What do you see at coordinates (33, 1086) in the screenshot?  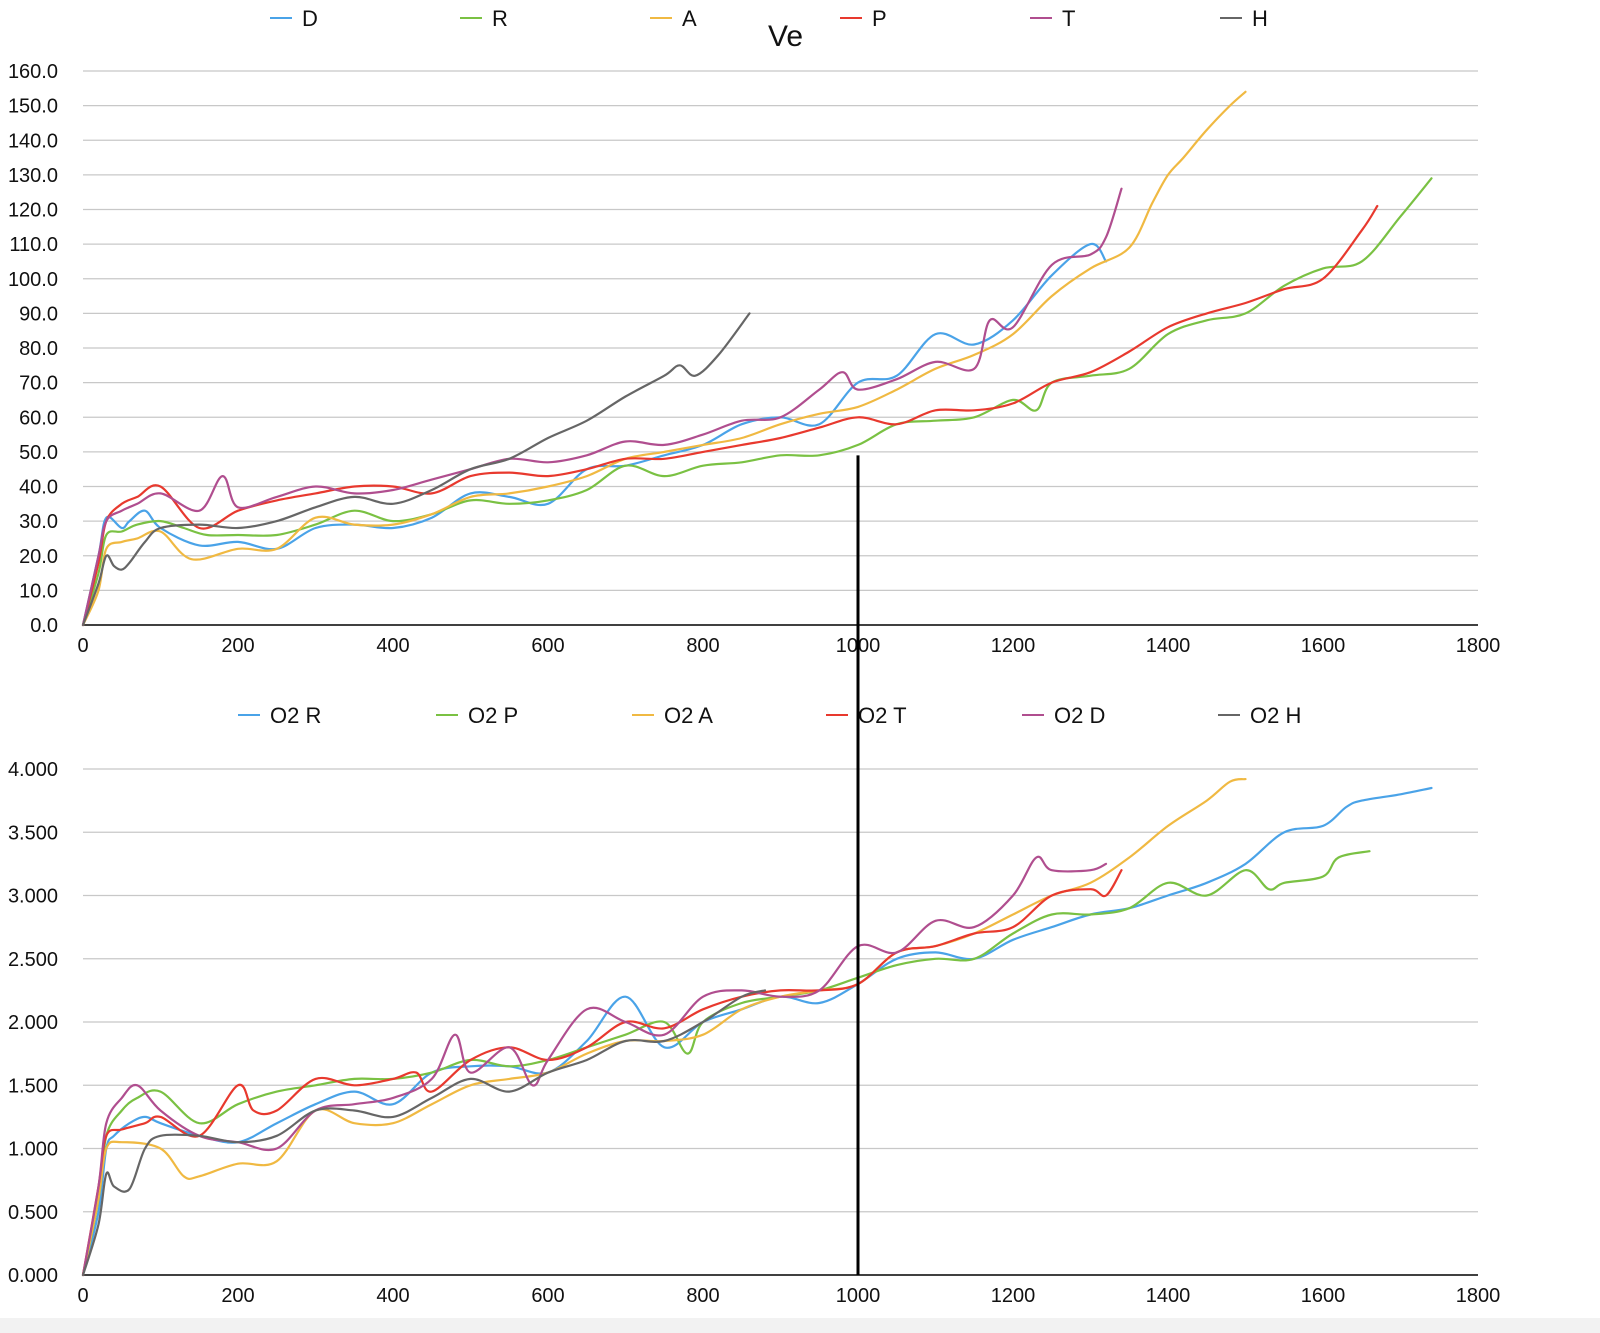 I see `y-tick-label: 1.500` at bounding box center [33, 1086].